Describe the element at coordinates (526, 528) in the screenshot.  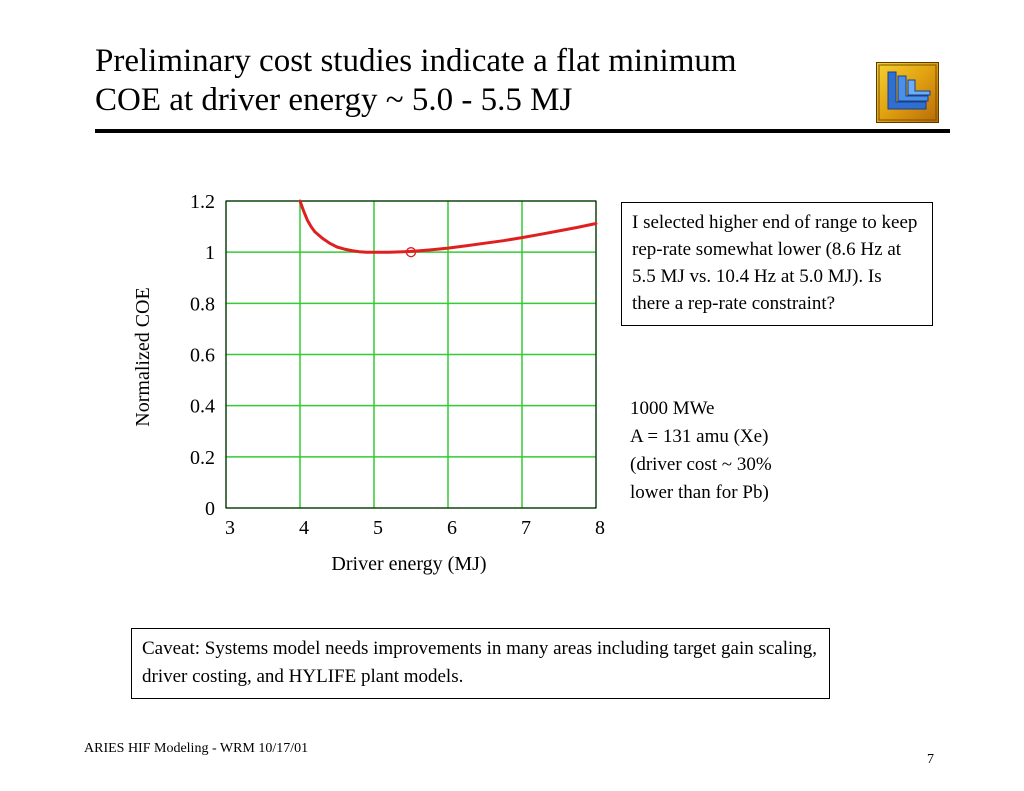
I see `x-tick-label: 7` at that location.